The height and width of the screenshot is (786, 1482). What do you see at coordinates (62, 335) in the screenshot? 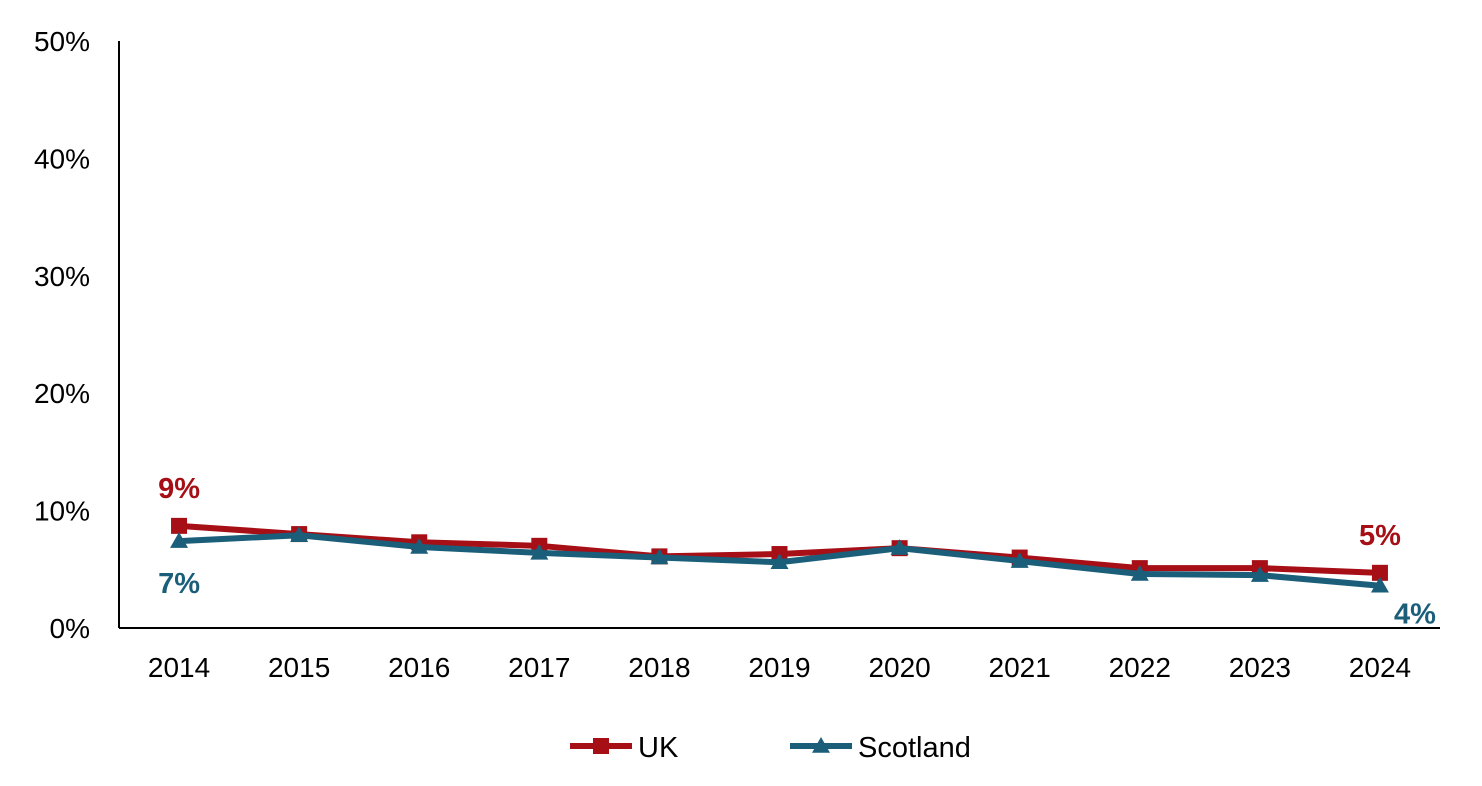
I see `y-axis-ticks: 0% 10% 20% 30% 40% 50%` at bounding box center [62, 335].